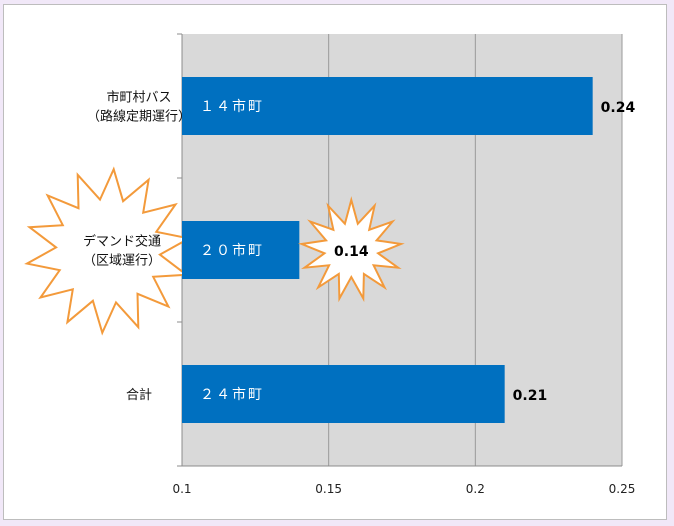 The image size is (674, 526). Describe the element at coordinates (122, 242) in the screenshot. I see `category-label: デマンド交通` at that location.